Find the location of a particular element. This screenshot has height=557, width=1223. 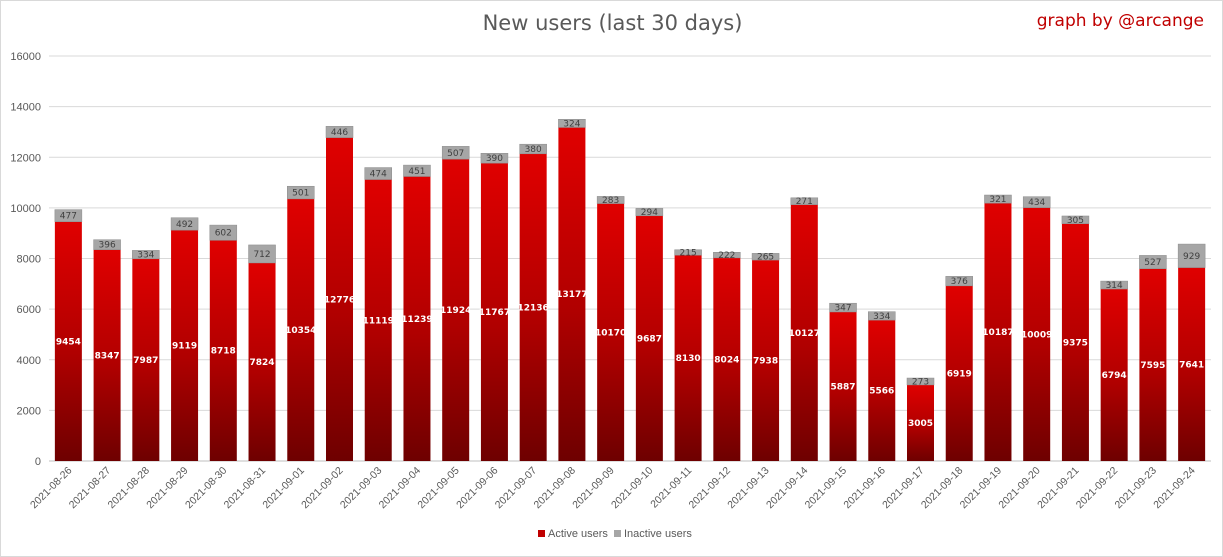

data-label-inactive: 324 is located at coordinates (571, 124).